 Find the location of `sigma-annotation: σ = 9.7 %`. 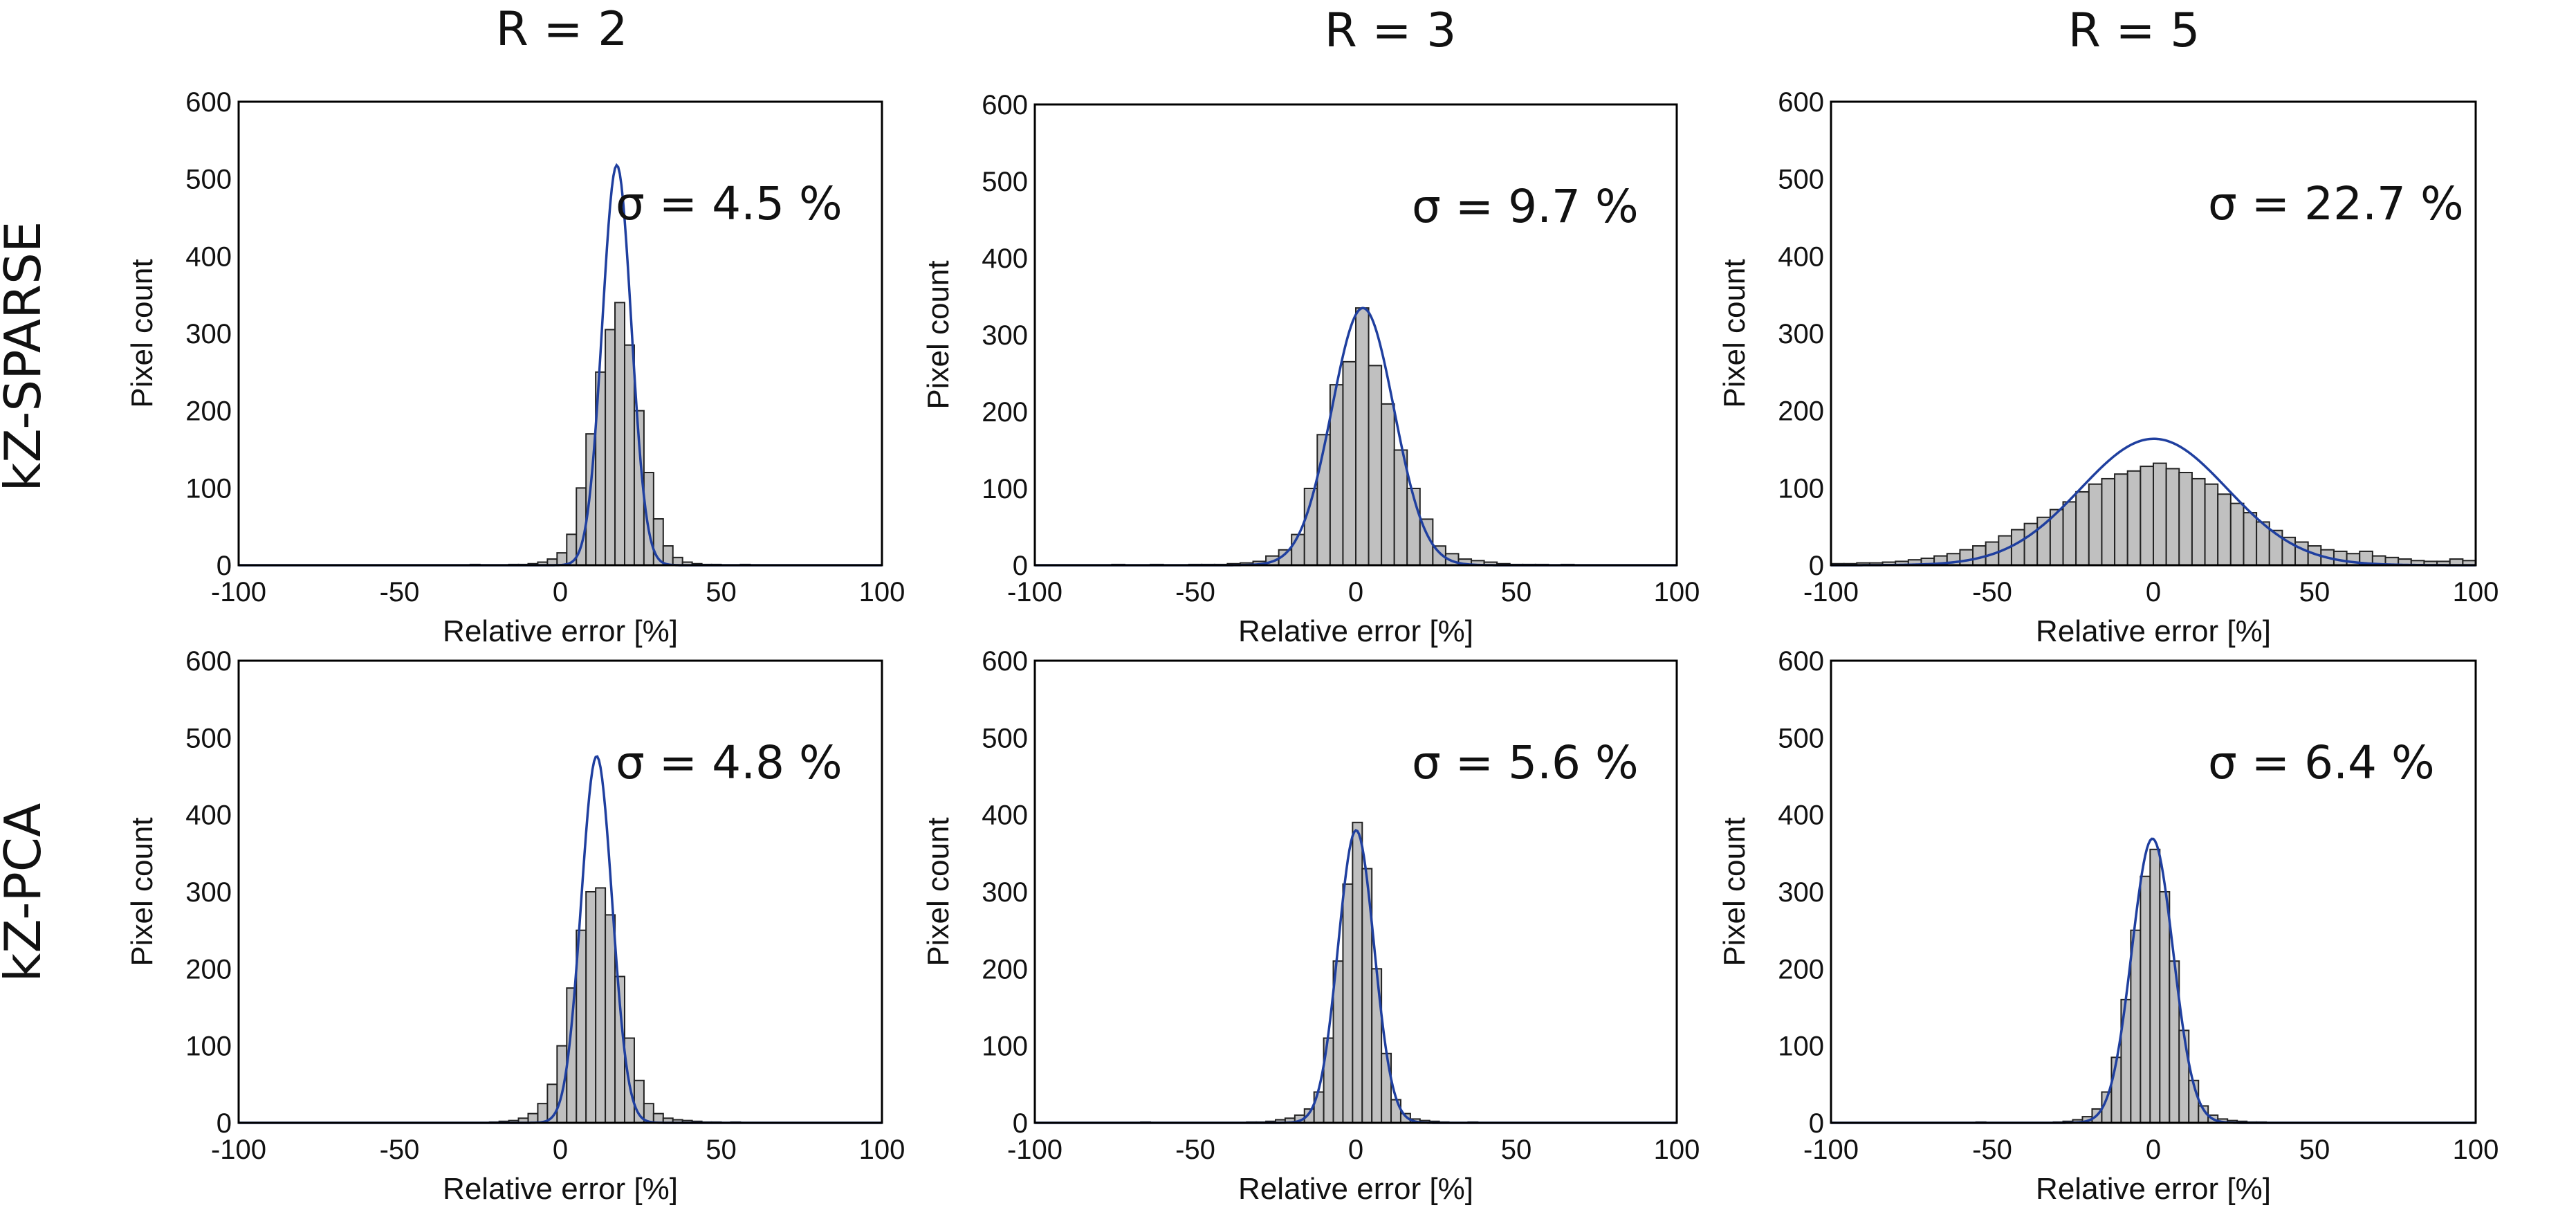

sigma-annotation: σ = 9.7 % is located at coordinates (1525, 207).